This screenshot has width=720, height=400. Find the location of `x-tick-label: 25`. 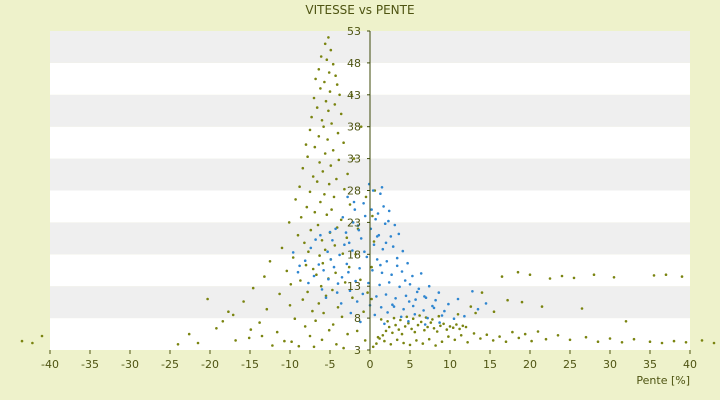

x-tick-label: 25 is located at coordinates (570, 364).